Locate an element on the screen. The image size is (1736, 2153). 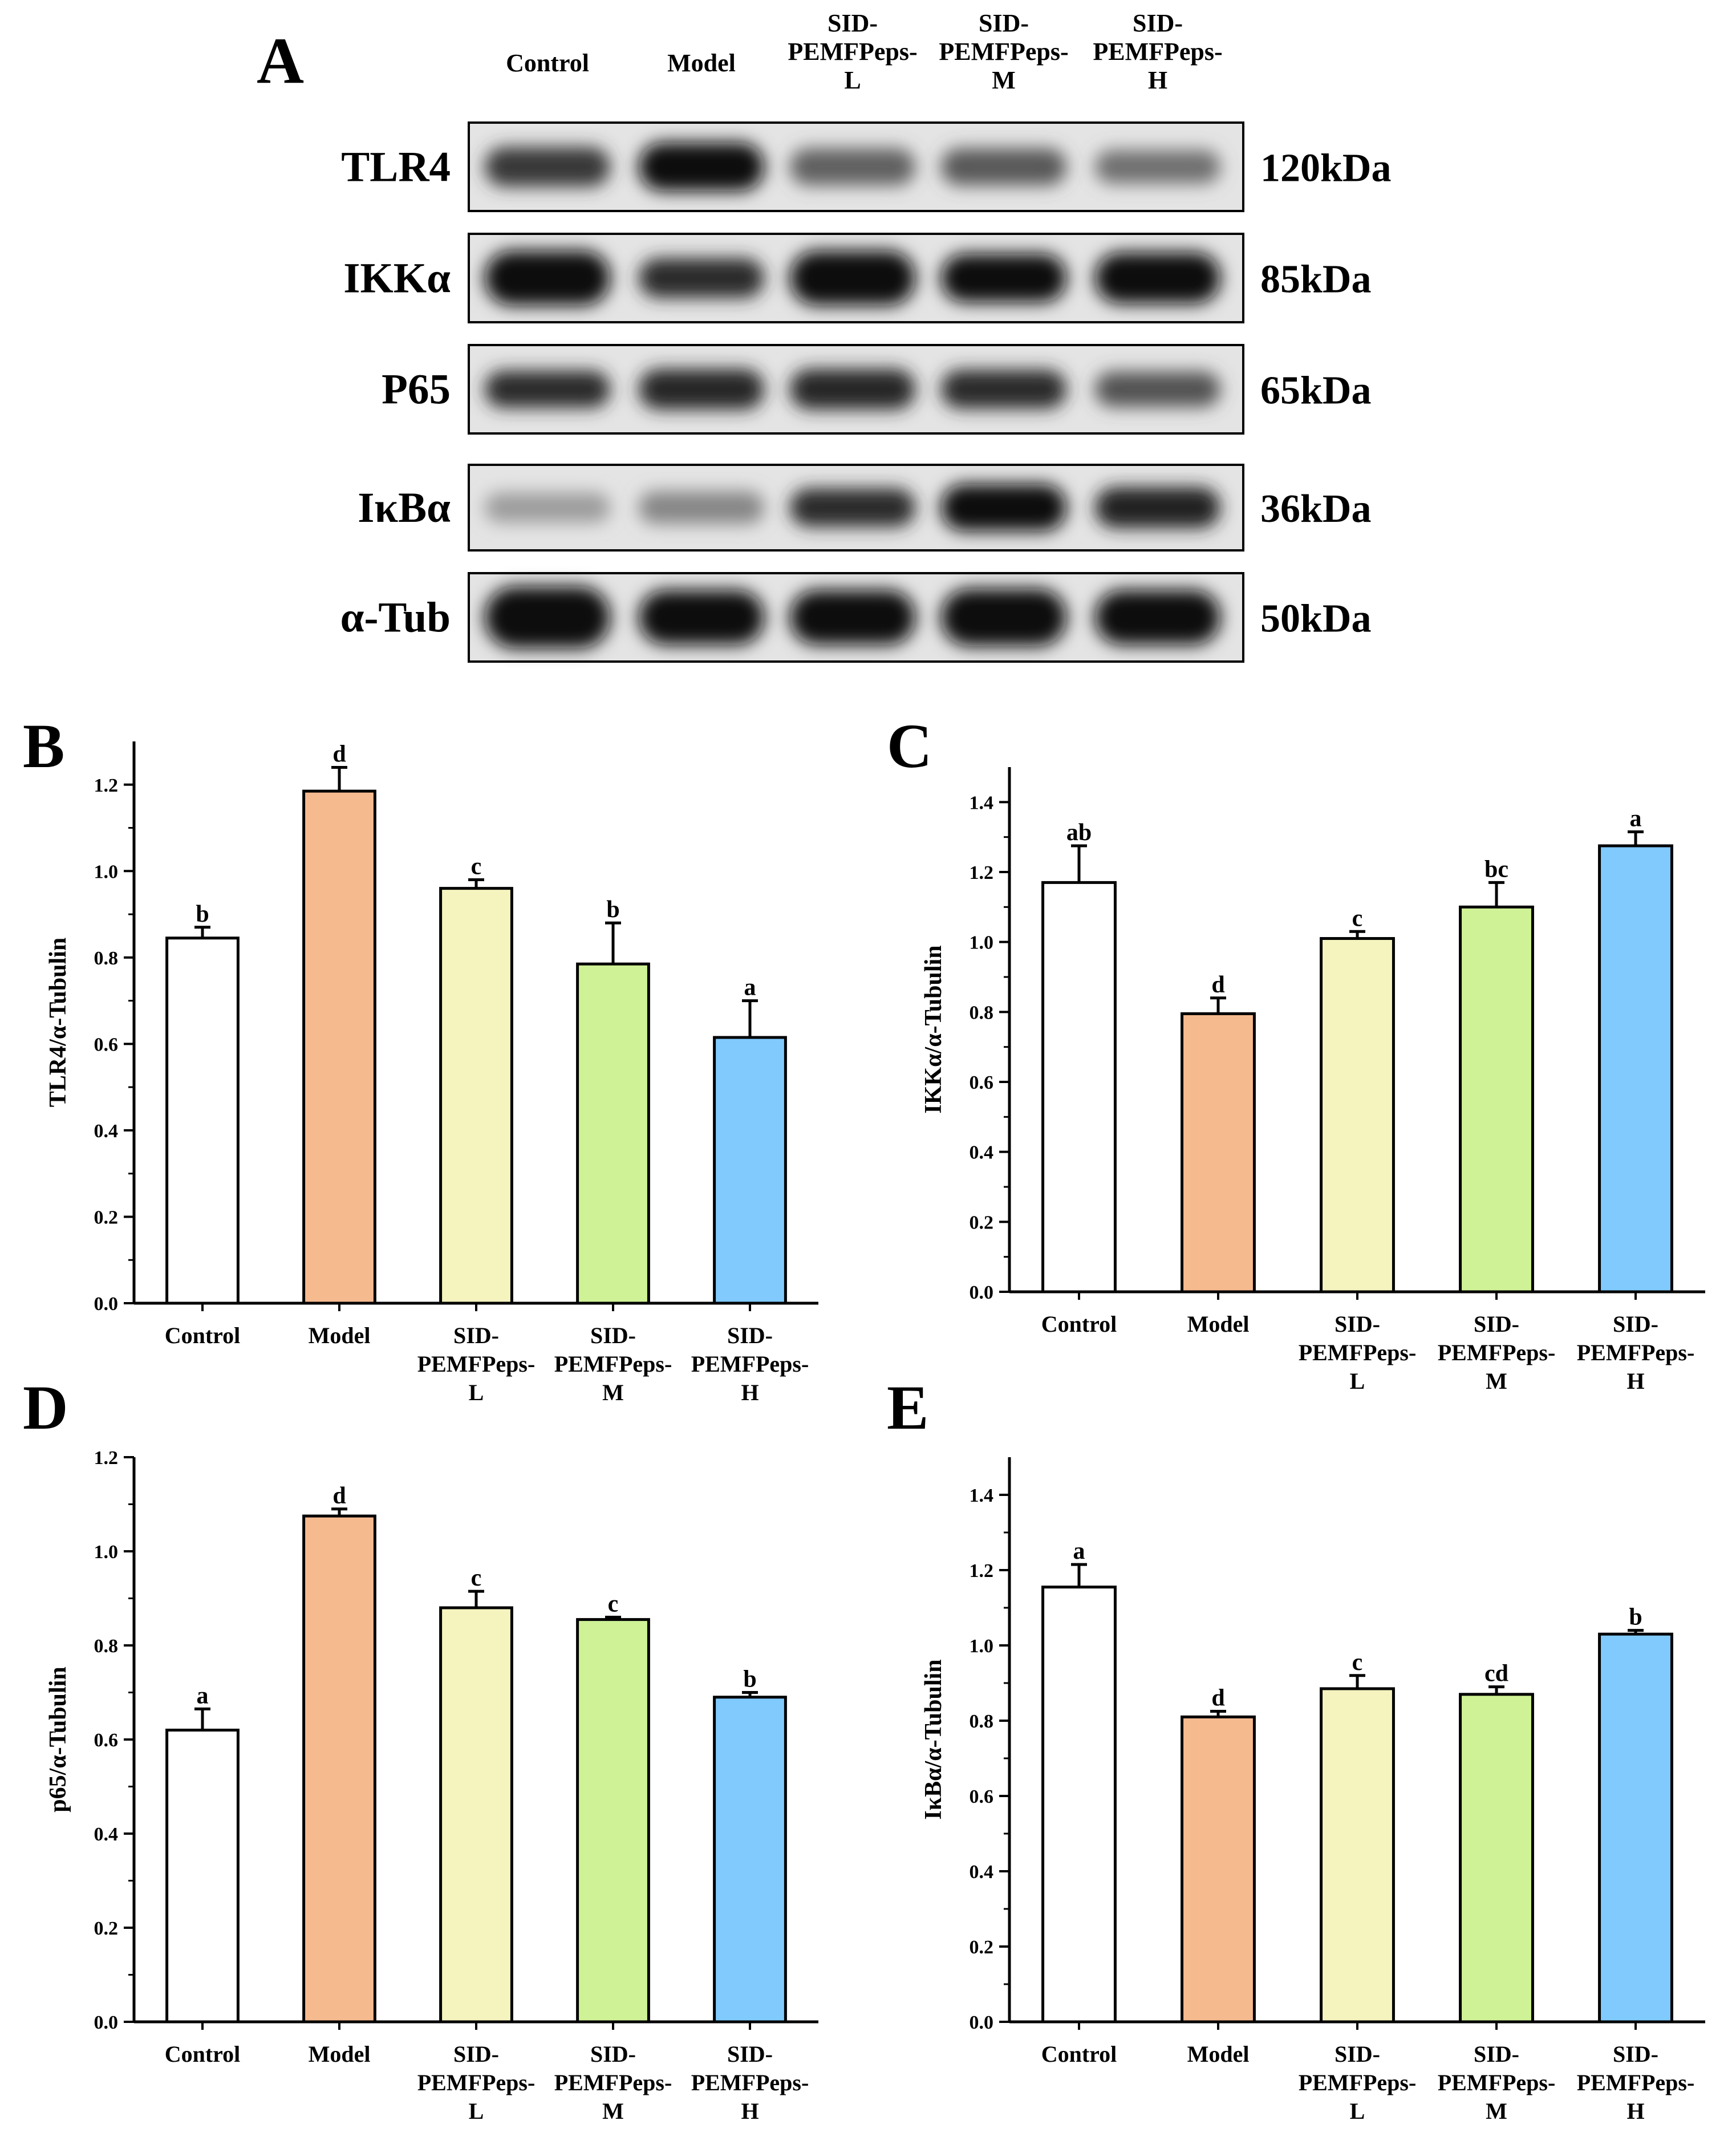
molecular-weight-label: 36kDa is located at coordinates (1315, 509).